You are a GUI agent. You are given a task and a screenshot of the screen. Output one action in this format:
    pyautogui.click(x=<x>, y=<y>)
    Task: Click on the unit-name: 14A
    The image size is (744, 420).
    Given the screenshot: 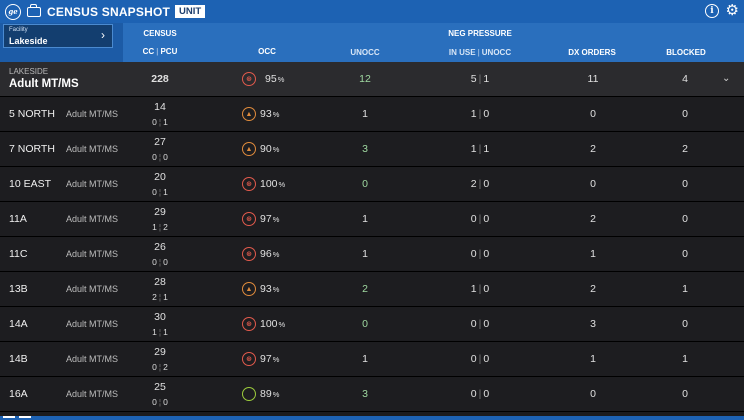 What is the action you would take?
    pyautogui.click(x=18, y=324)
    